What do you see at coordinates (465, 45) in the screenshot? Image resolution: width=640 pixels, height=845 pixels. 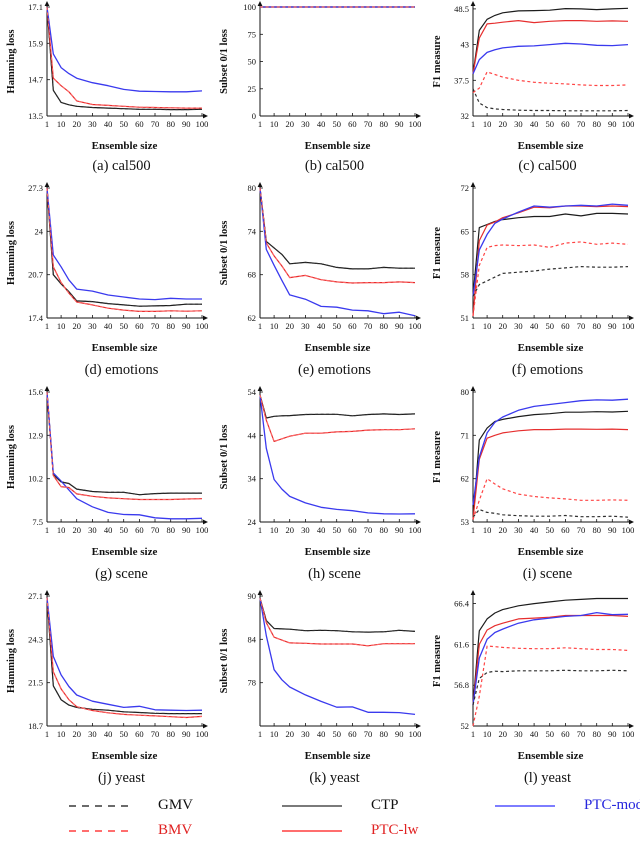 I see `svg-text: 43` at bounding box center [465, 45].